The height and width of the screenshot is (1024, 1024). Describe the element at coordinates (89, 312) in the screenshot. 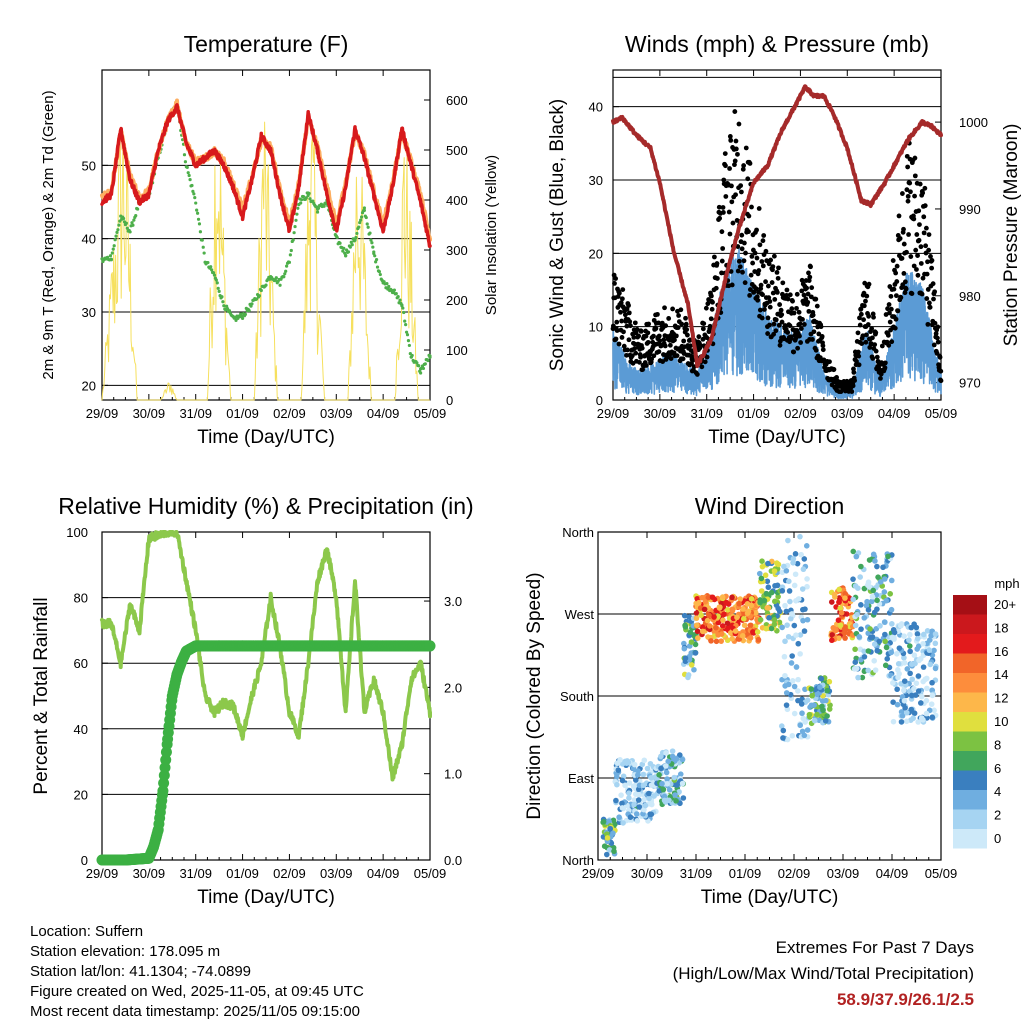

I see `y-tick-label: 30` at that location.